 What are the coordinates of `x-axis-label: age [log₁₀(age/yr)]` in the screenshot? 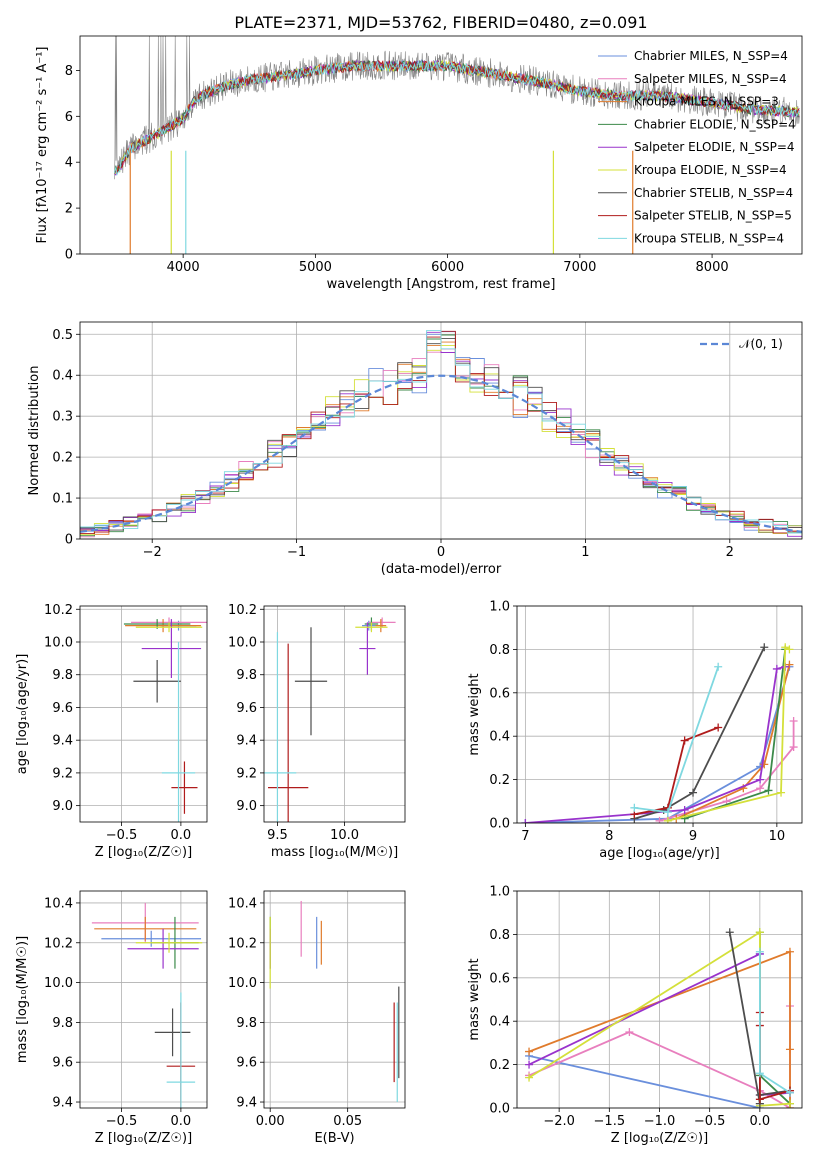 It's located at (659, 853).